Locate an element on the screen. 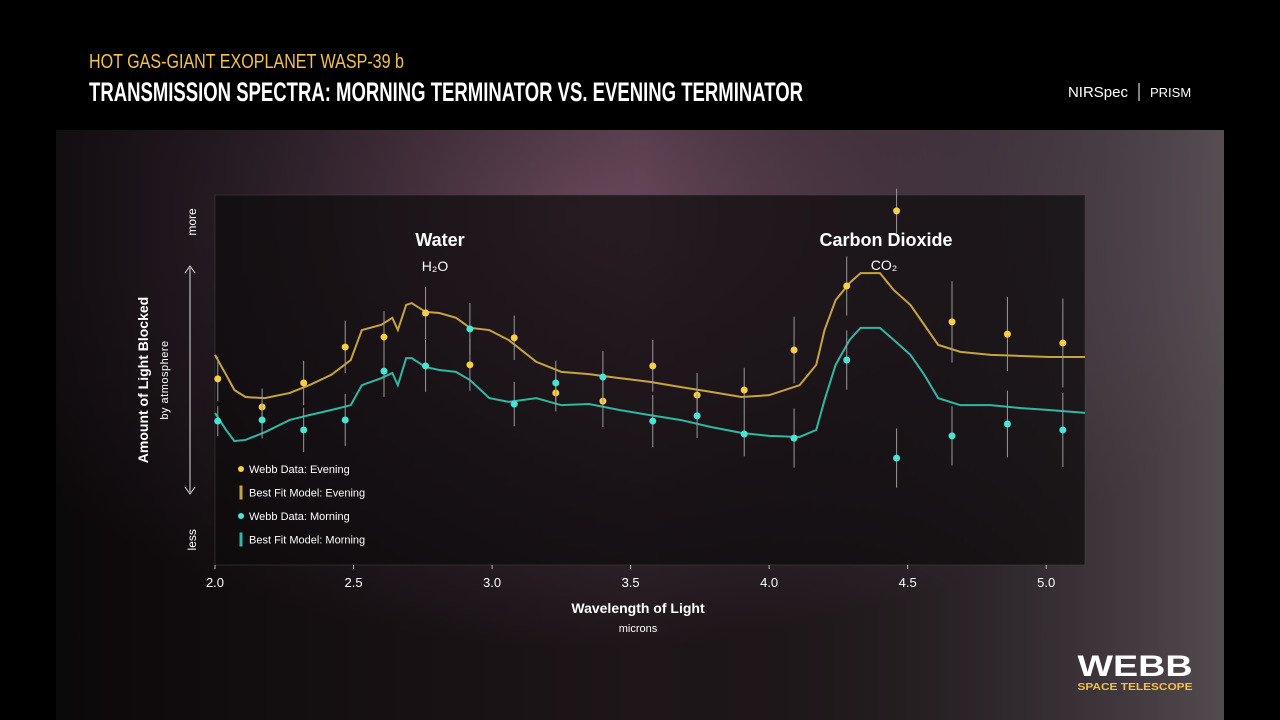 This screenshot has width=1280, height=720. annotation: Water is located at coordinates (439, 240).